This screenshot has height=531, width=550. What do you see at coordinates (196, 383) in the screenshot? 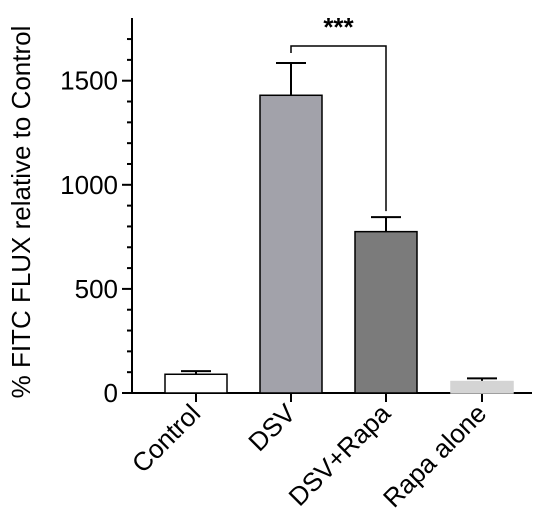
I see `bar-control` at bounding box center [196, 383].